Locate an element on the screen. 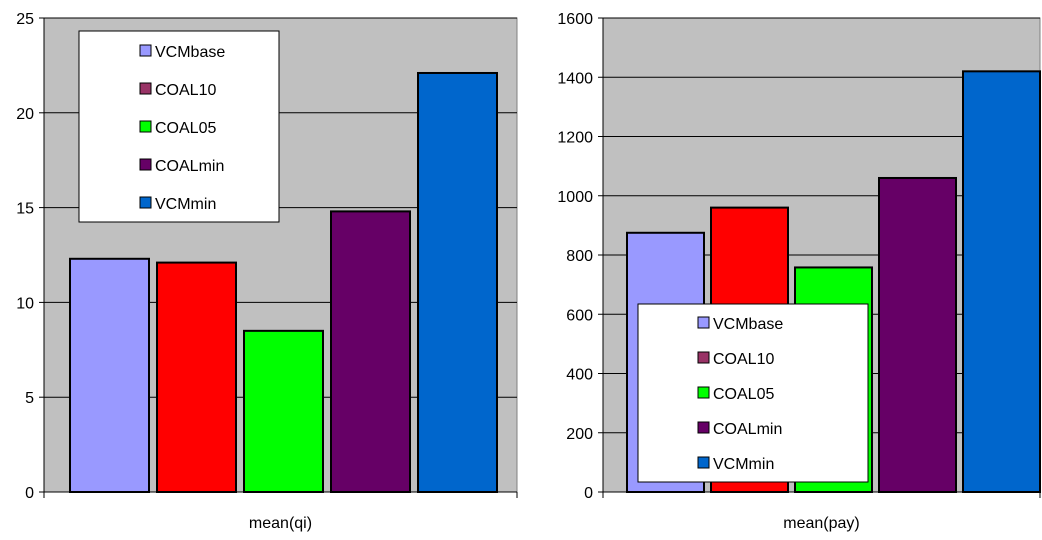  y-tick-label: 10 is located at coordinates (25, 303).